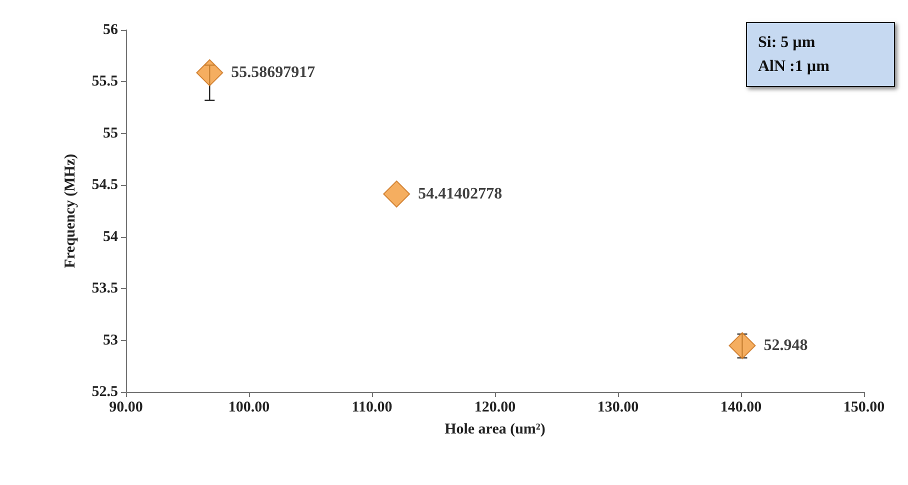 The width and height of the screenshot is (908, 485). I want to click on y-tick-label: 53.5, so click(105, 288).